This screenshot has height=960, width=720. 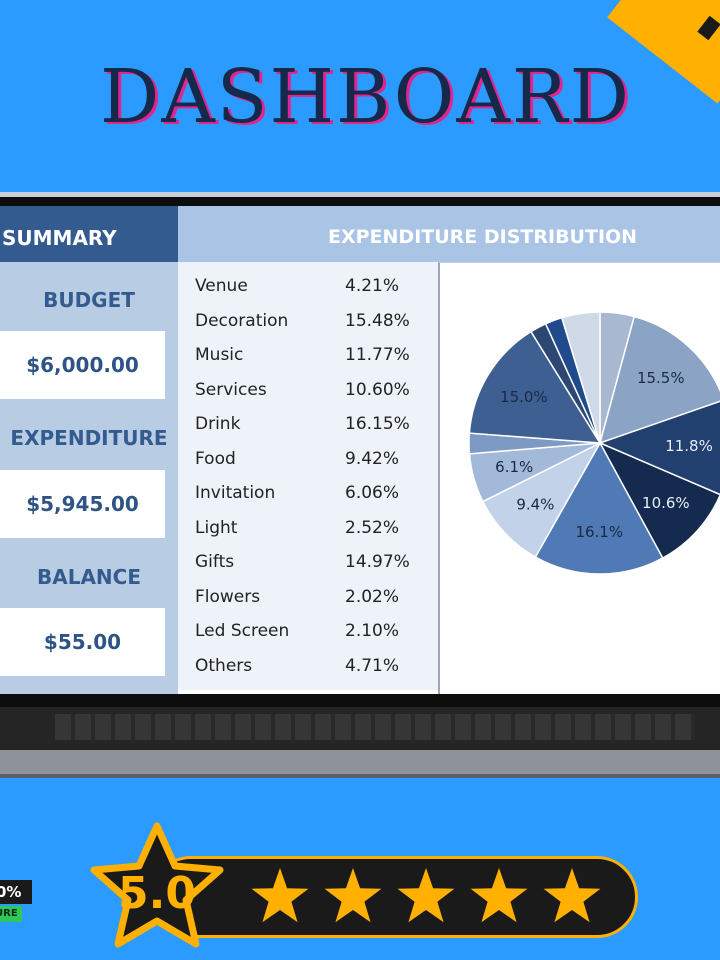 I want to click on item-name: Others, so click(x=224, y=665).